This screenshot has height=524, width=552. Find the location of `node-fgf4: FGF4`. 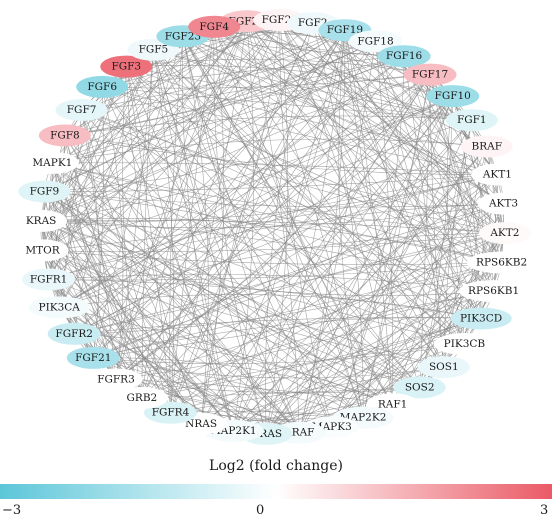

node-fgf4: FGF4 is located at coordinates (214, 26).